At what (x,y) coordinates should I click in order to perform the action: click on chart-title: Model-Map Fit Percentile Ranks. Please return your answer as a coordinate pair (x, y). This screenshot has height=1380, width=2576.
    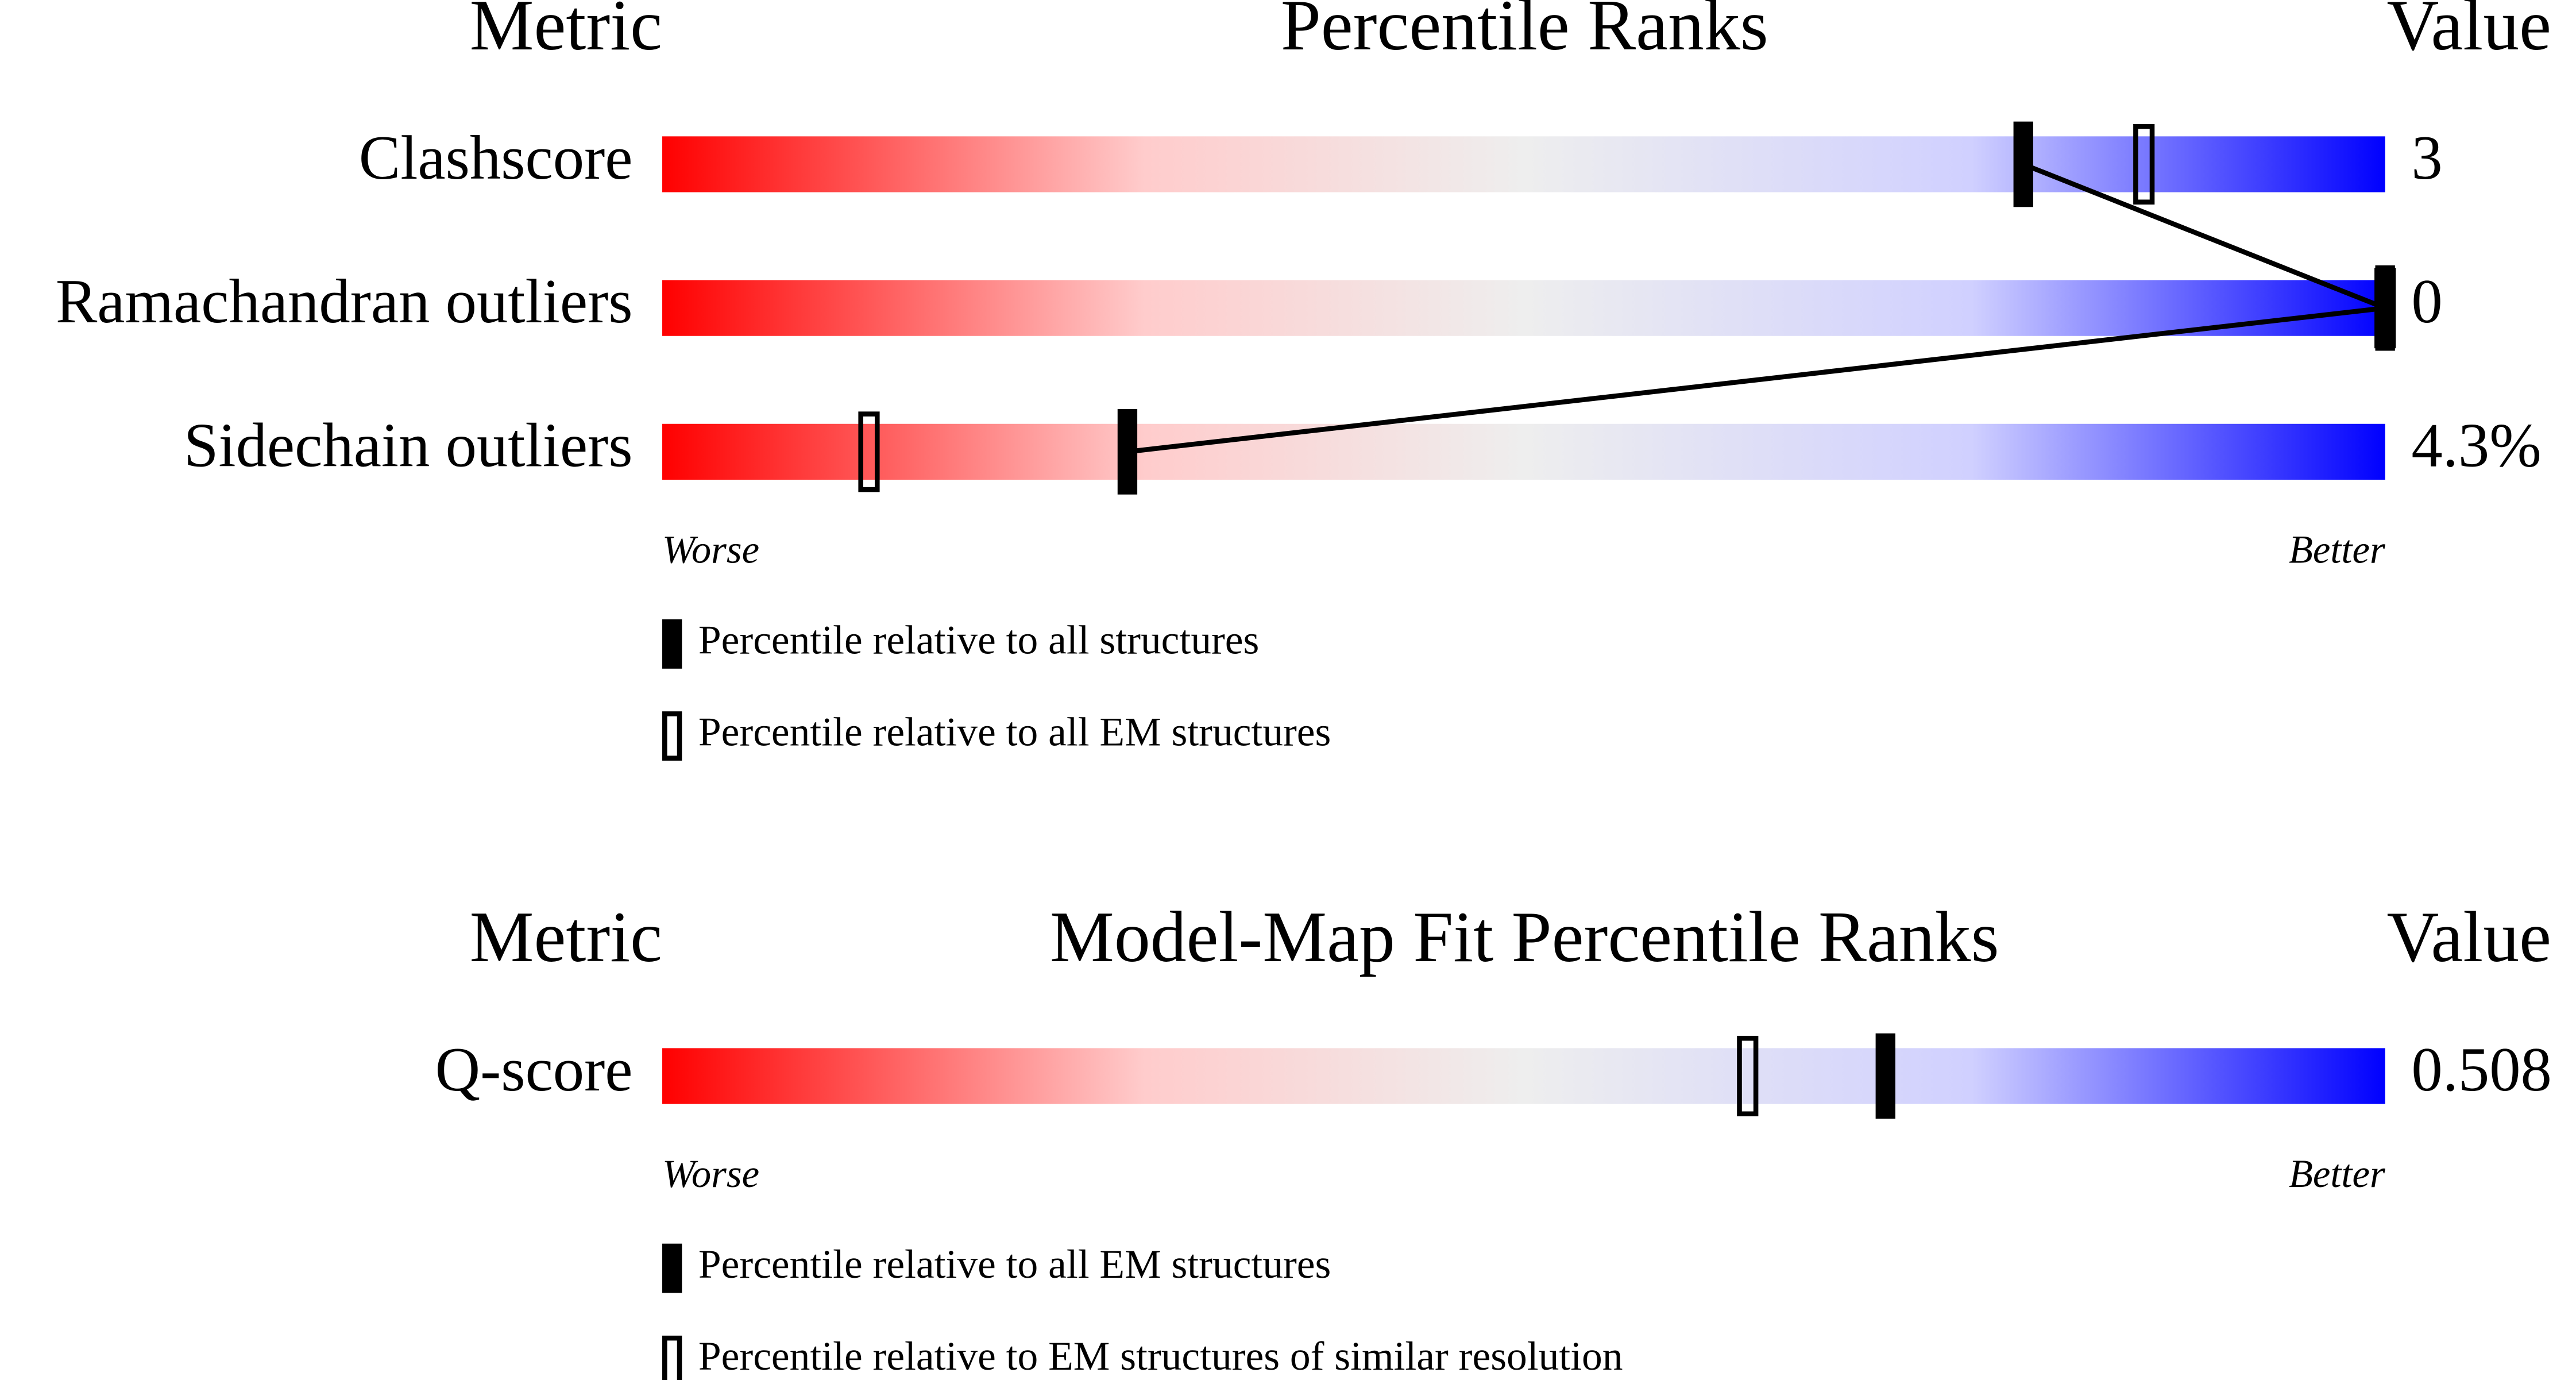
    Looking at the image, I should click on (1524, 937).